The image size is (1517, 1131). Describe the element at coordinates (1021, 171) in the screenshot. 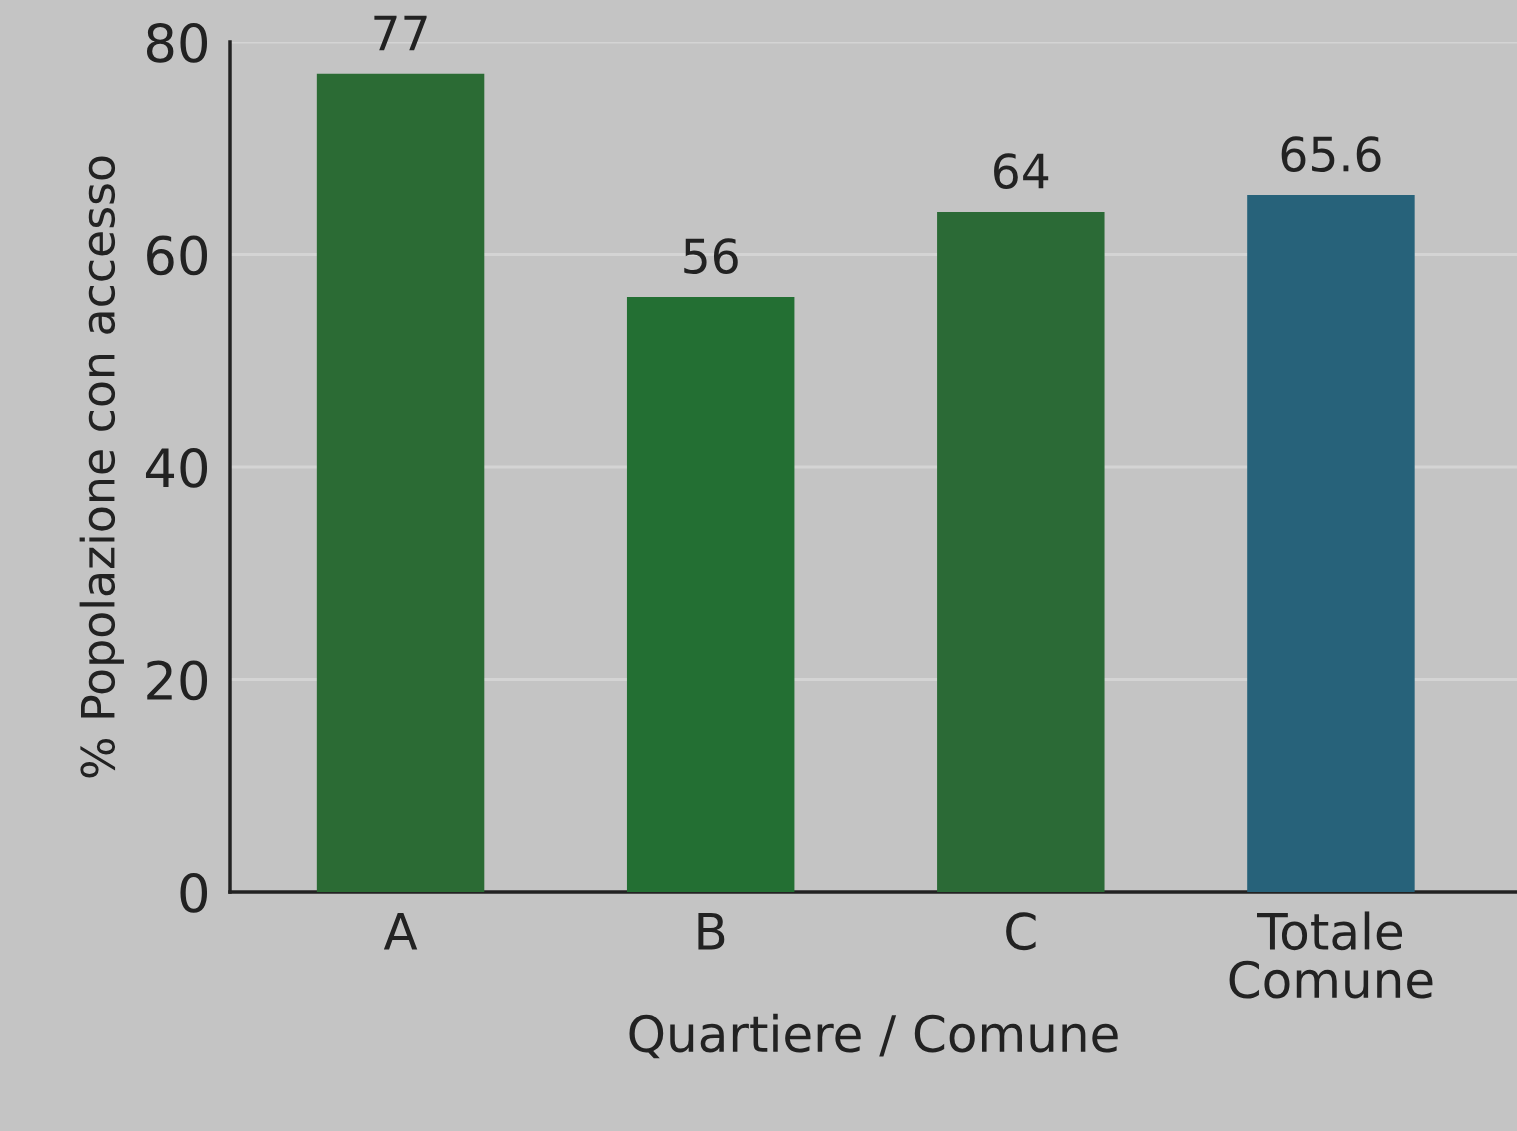

I see `data-label: 64` at that location.